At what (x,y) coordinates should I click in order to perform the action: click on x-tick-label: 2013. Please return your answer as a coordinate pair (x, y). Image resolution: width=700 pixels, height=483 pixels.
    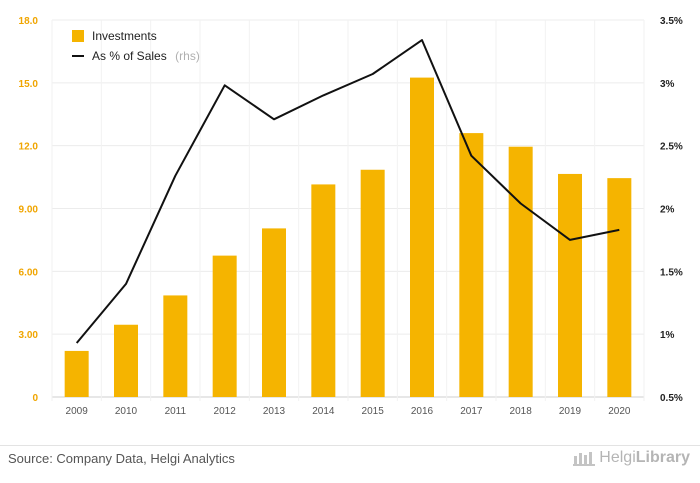
    Looking at the image, I should click on (274, 411).